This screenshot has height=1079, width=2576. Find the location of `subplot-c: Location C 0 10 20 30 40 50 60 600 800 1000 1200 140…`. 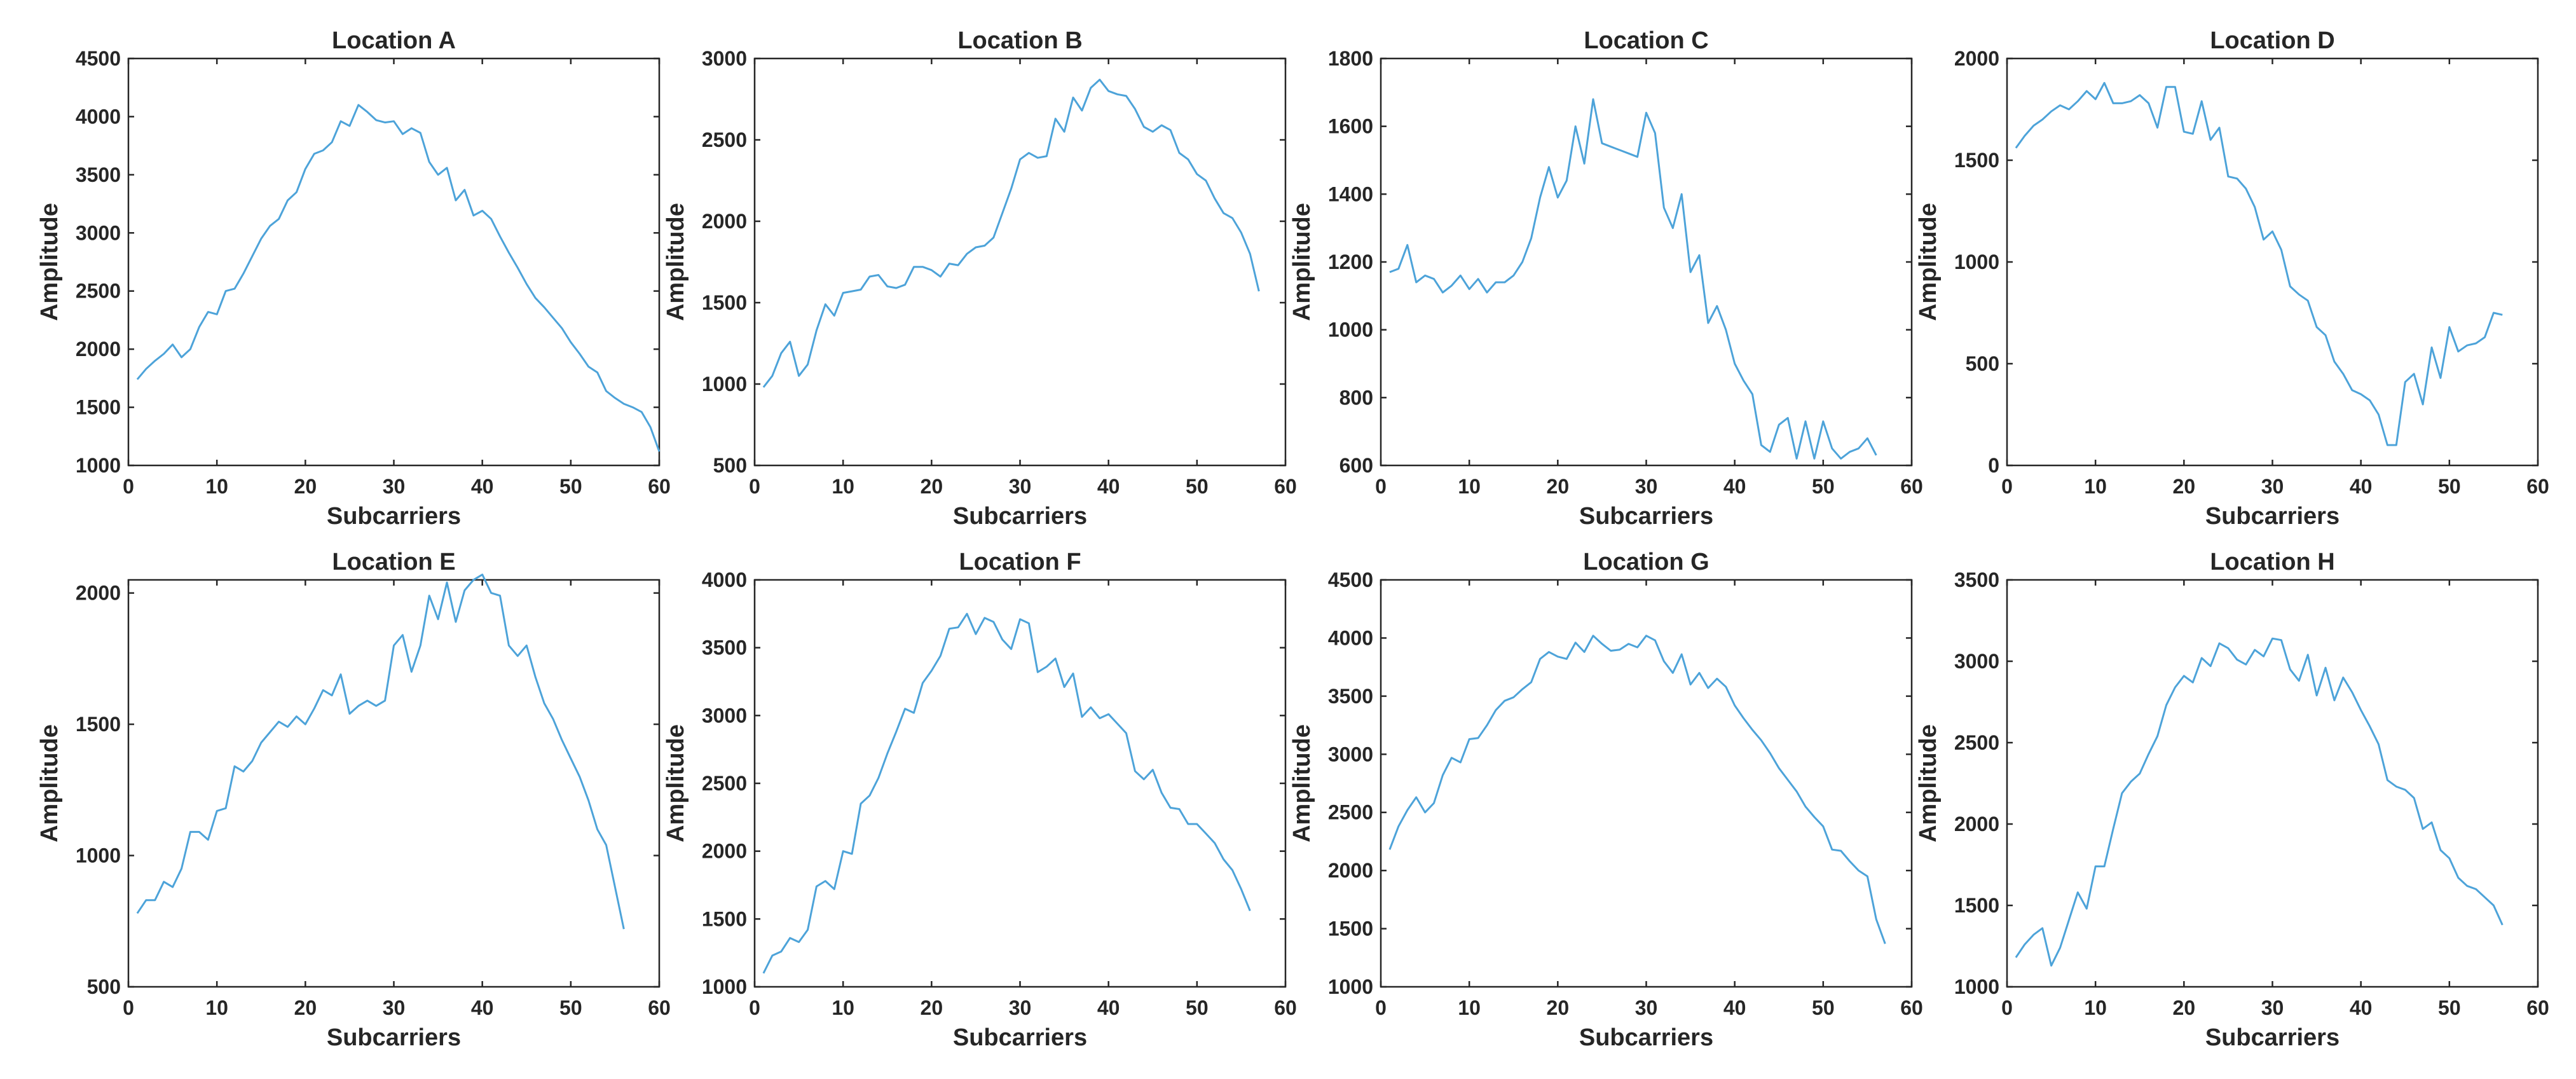

subplot-c: Location C 0 10 20 30 40 50 60 600 800 1000 1200 140… is located at coordinates (1606, 278).